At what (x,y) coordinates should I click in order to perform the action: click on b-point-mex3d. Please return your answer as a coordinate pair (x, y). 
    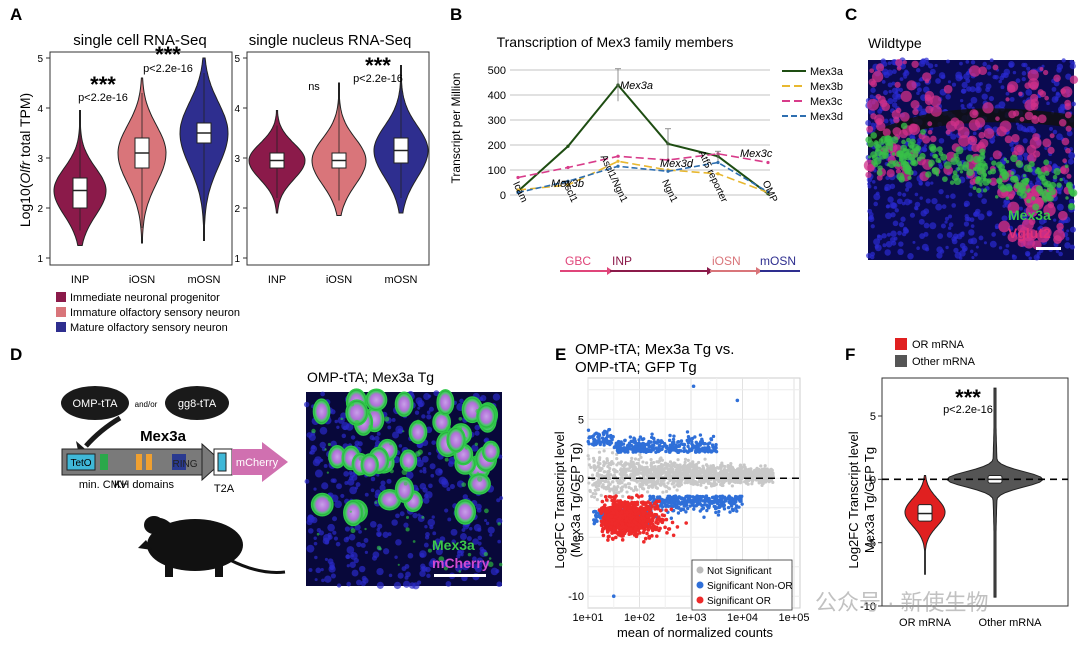
    Looking at the image, I should click on (718, 162).